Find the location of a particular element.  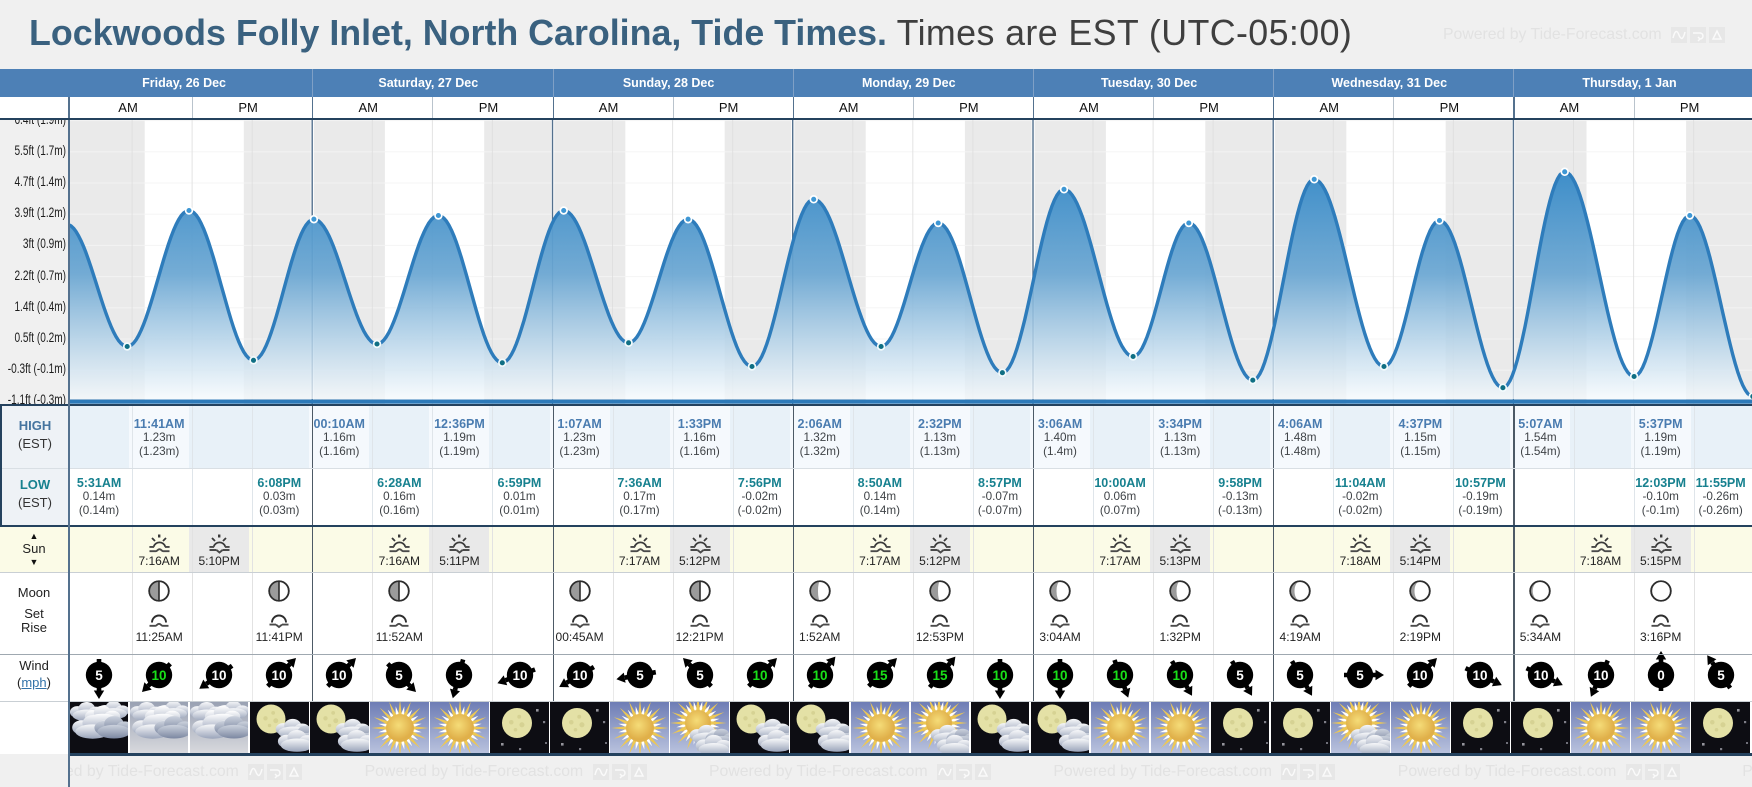

svg-text: 0 is located at coordinates (1661, 675).